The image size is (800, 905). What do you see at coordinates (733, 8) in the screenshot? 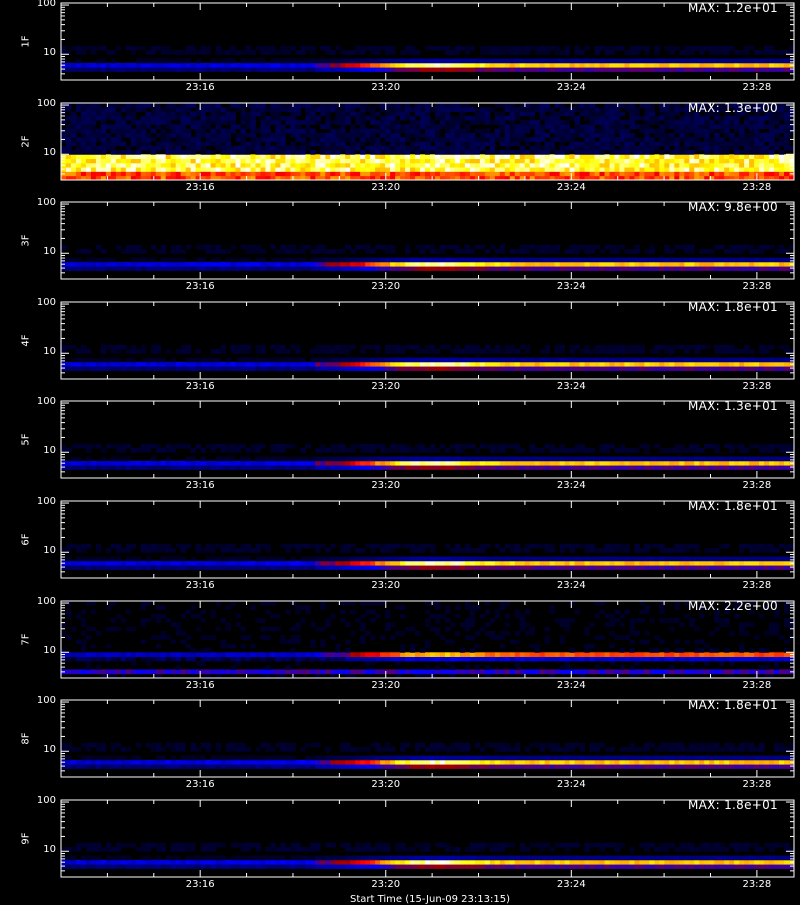
I see `panel-max-label: MAX: 1.2e+01` at bounding box center [733, 8].